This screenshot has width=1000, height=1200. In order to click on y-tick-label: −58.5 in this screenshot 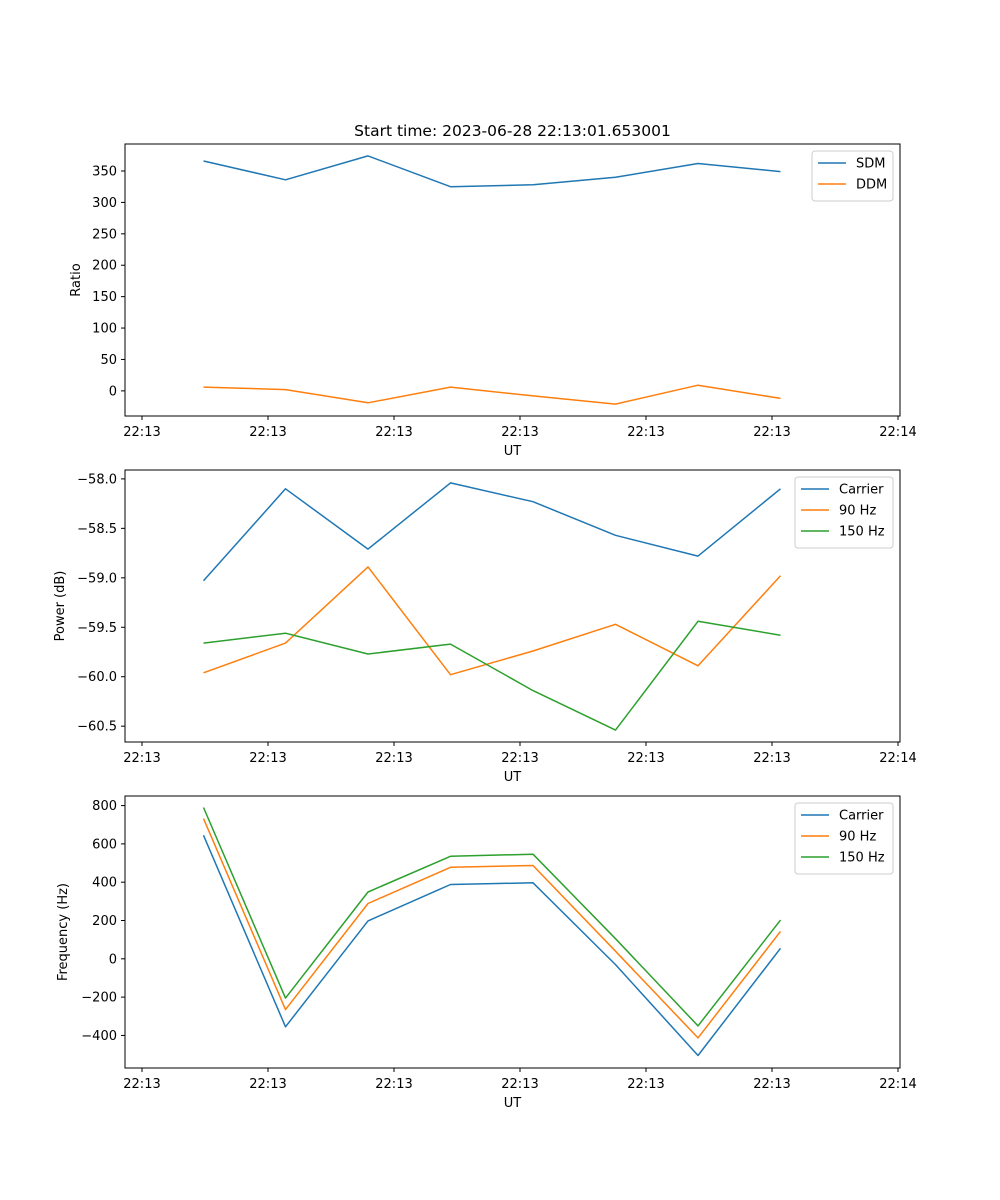, I will do `click(97, 529)`.